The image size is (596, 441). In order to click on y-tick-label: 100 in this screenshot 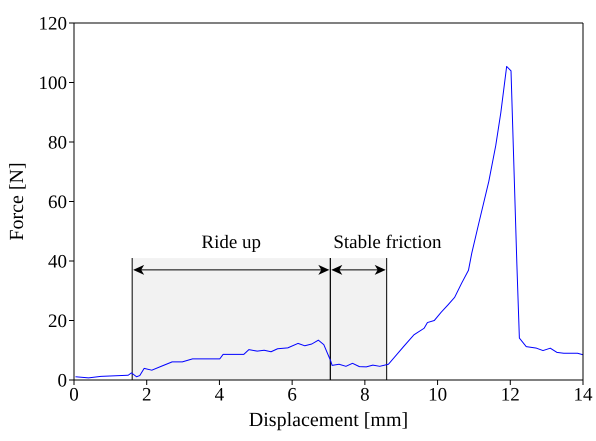, I will do `click(52, 83)`.